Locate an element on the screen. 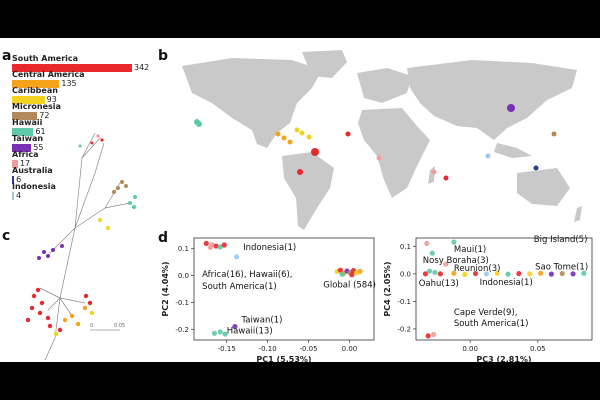  x-axis-label: PC3 (2.81%) is located at coordinates (503, 358).